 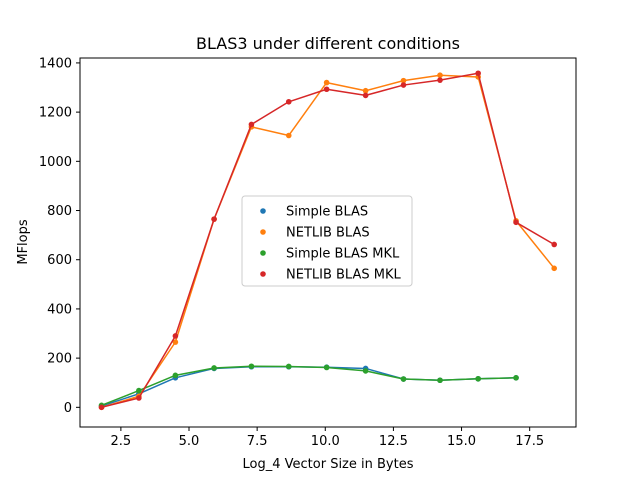 I want to click on x-axis-label: Log_4 Vector Size in Bytes, so click(x=328, y=464).